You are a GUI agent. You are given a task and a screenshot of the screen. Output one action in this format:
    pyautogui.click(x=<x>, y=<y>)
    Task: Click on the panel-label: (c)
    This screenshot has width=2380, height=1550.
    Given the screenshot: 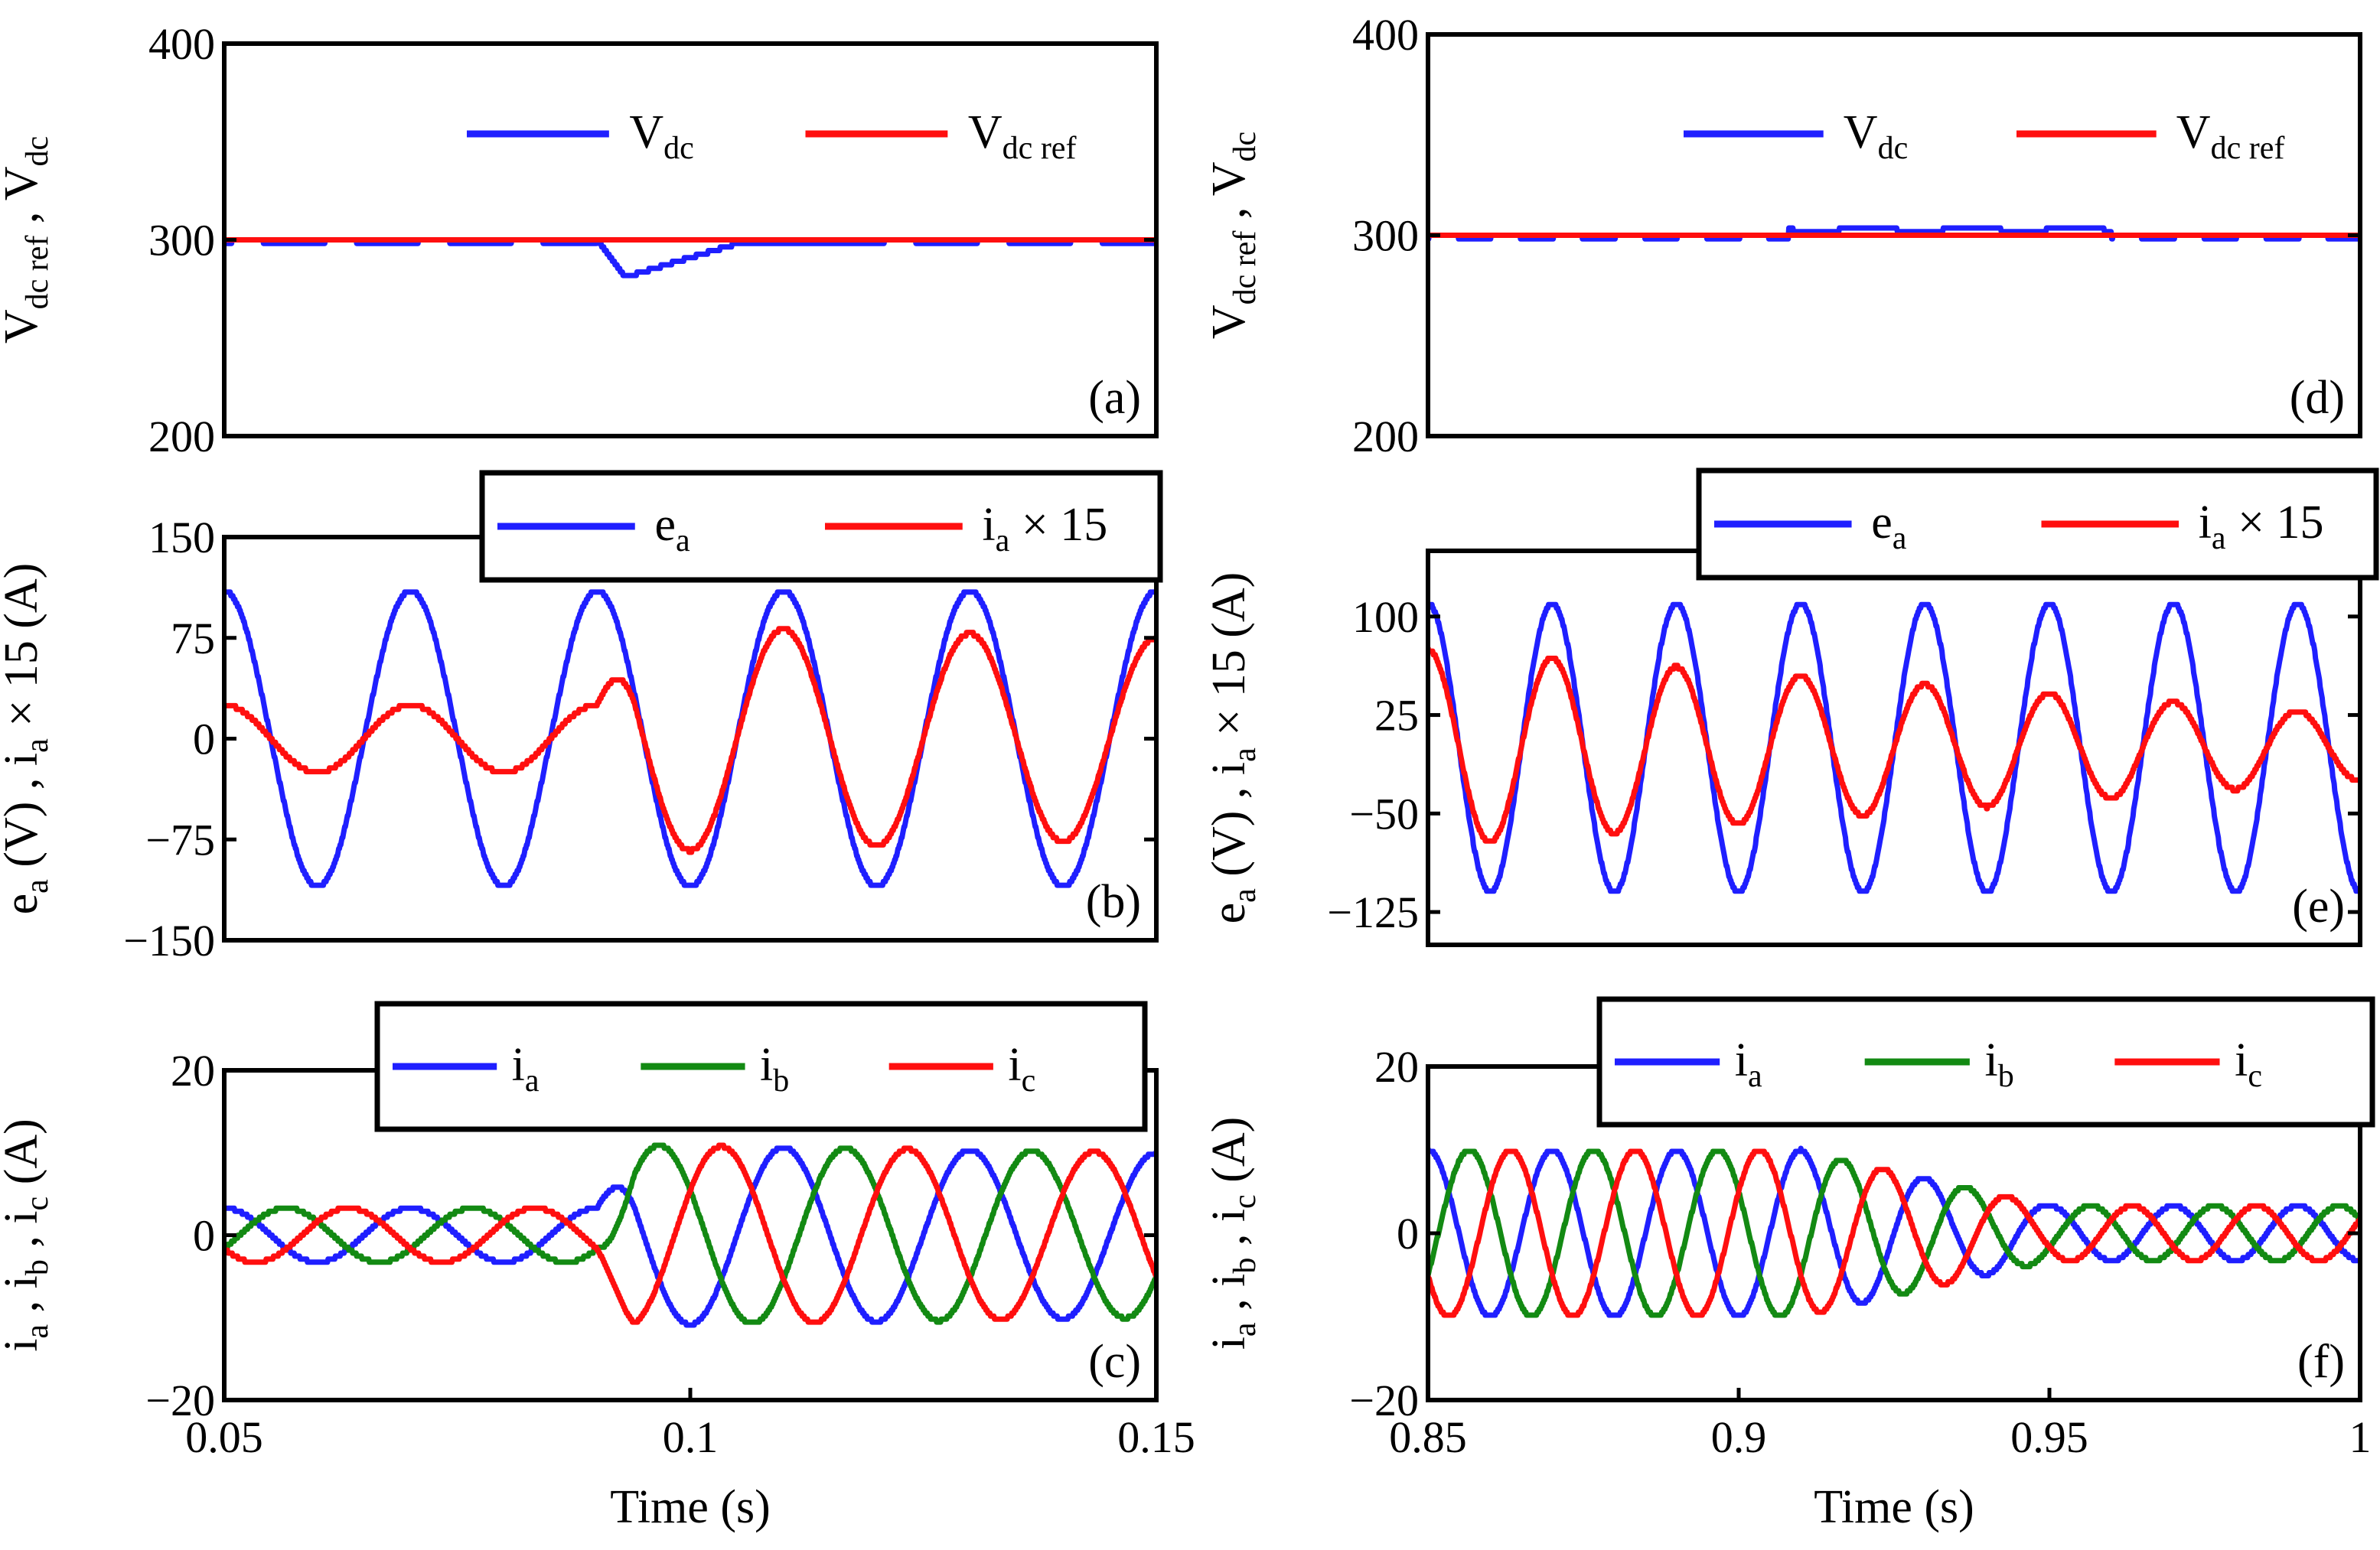 What is the action you would take?
    pyautogui.click(x=1114, y=1362)
    